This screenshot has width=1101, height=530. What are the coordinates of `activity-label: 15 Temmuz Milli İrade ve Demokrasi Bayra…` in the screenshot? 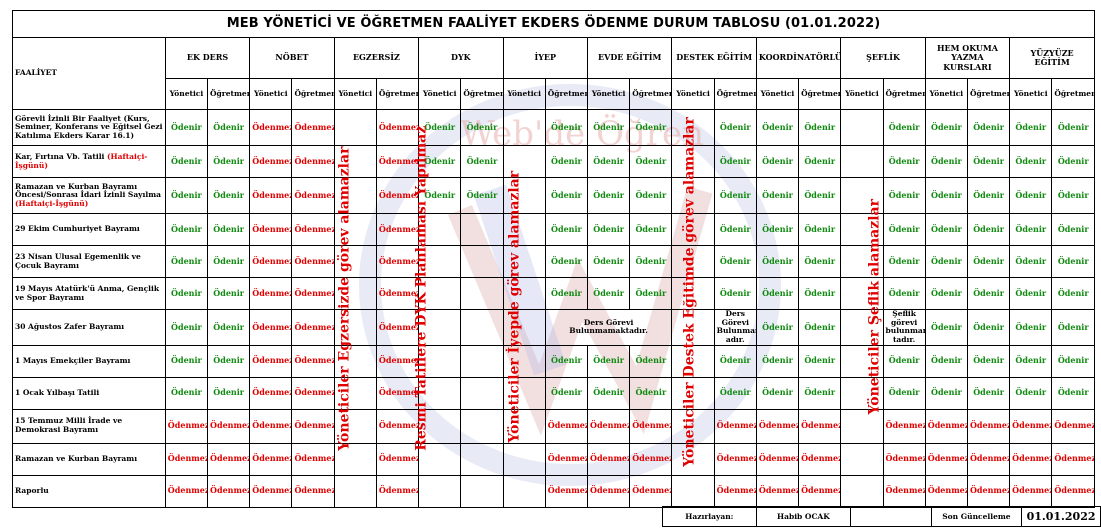 It's located at (89, 426).